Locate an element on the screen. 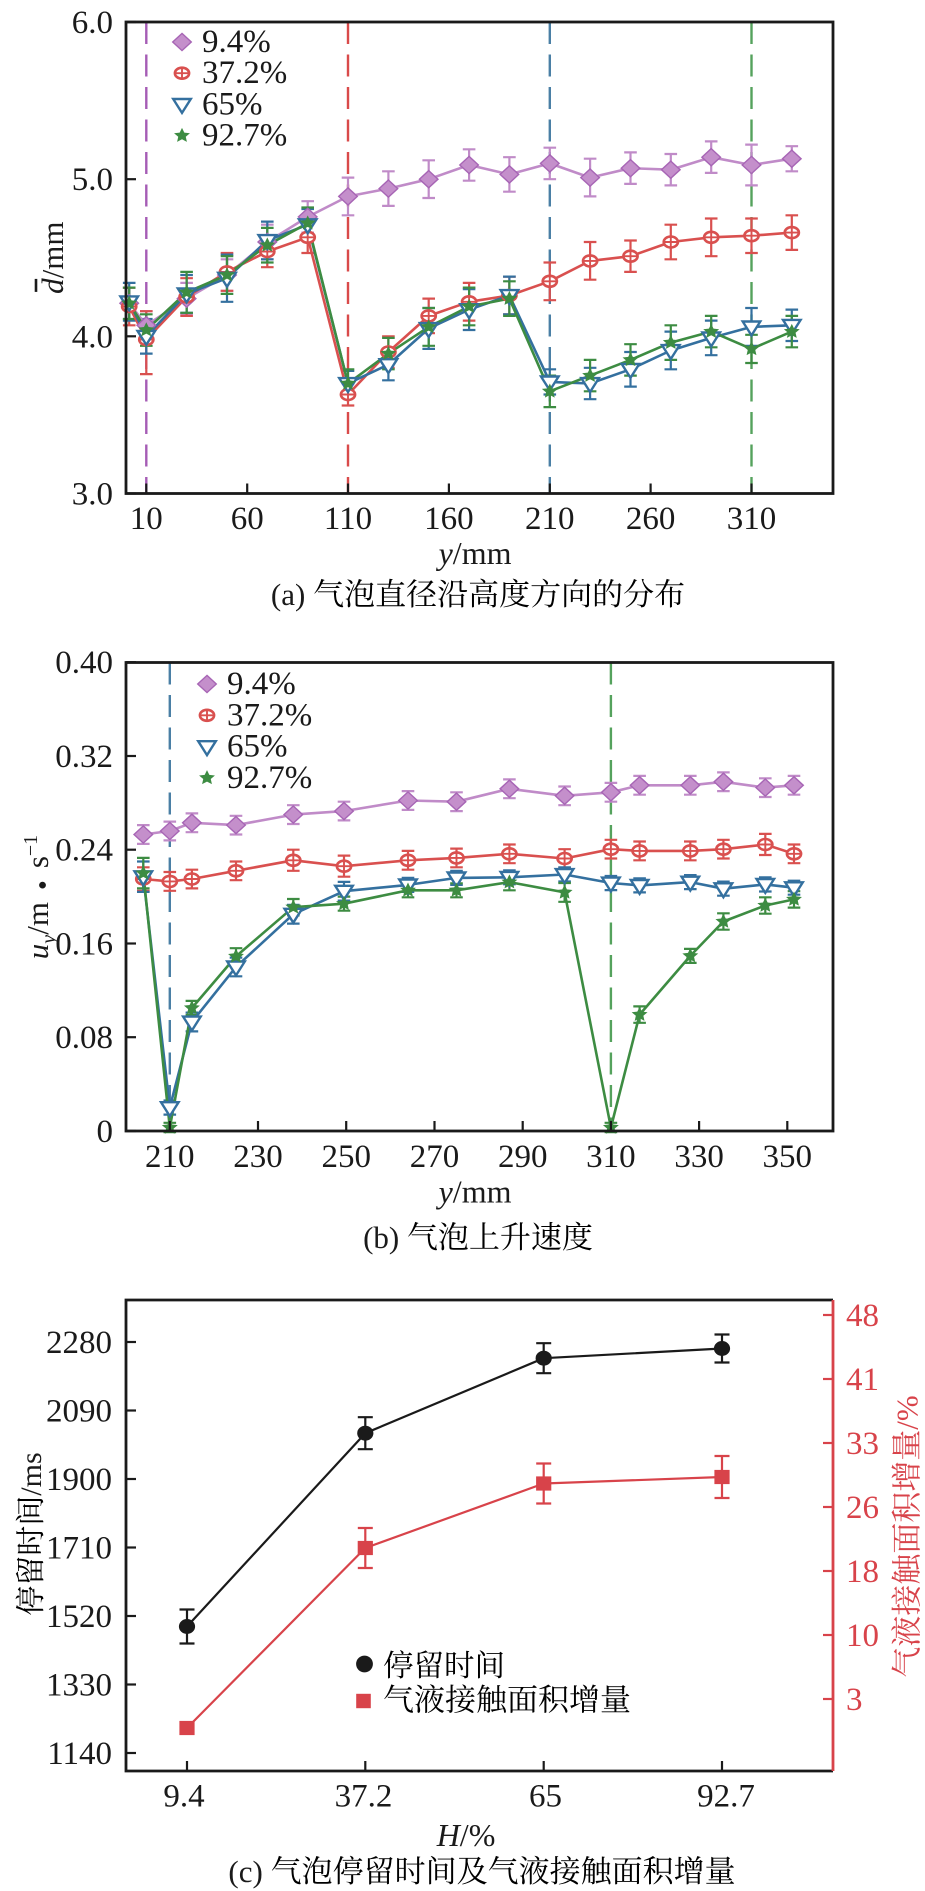 Image resolution: width=925 pixels, height=1891 pixels. svg-text: 0.24 is located at coordinates (84, 851).